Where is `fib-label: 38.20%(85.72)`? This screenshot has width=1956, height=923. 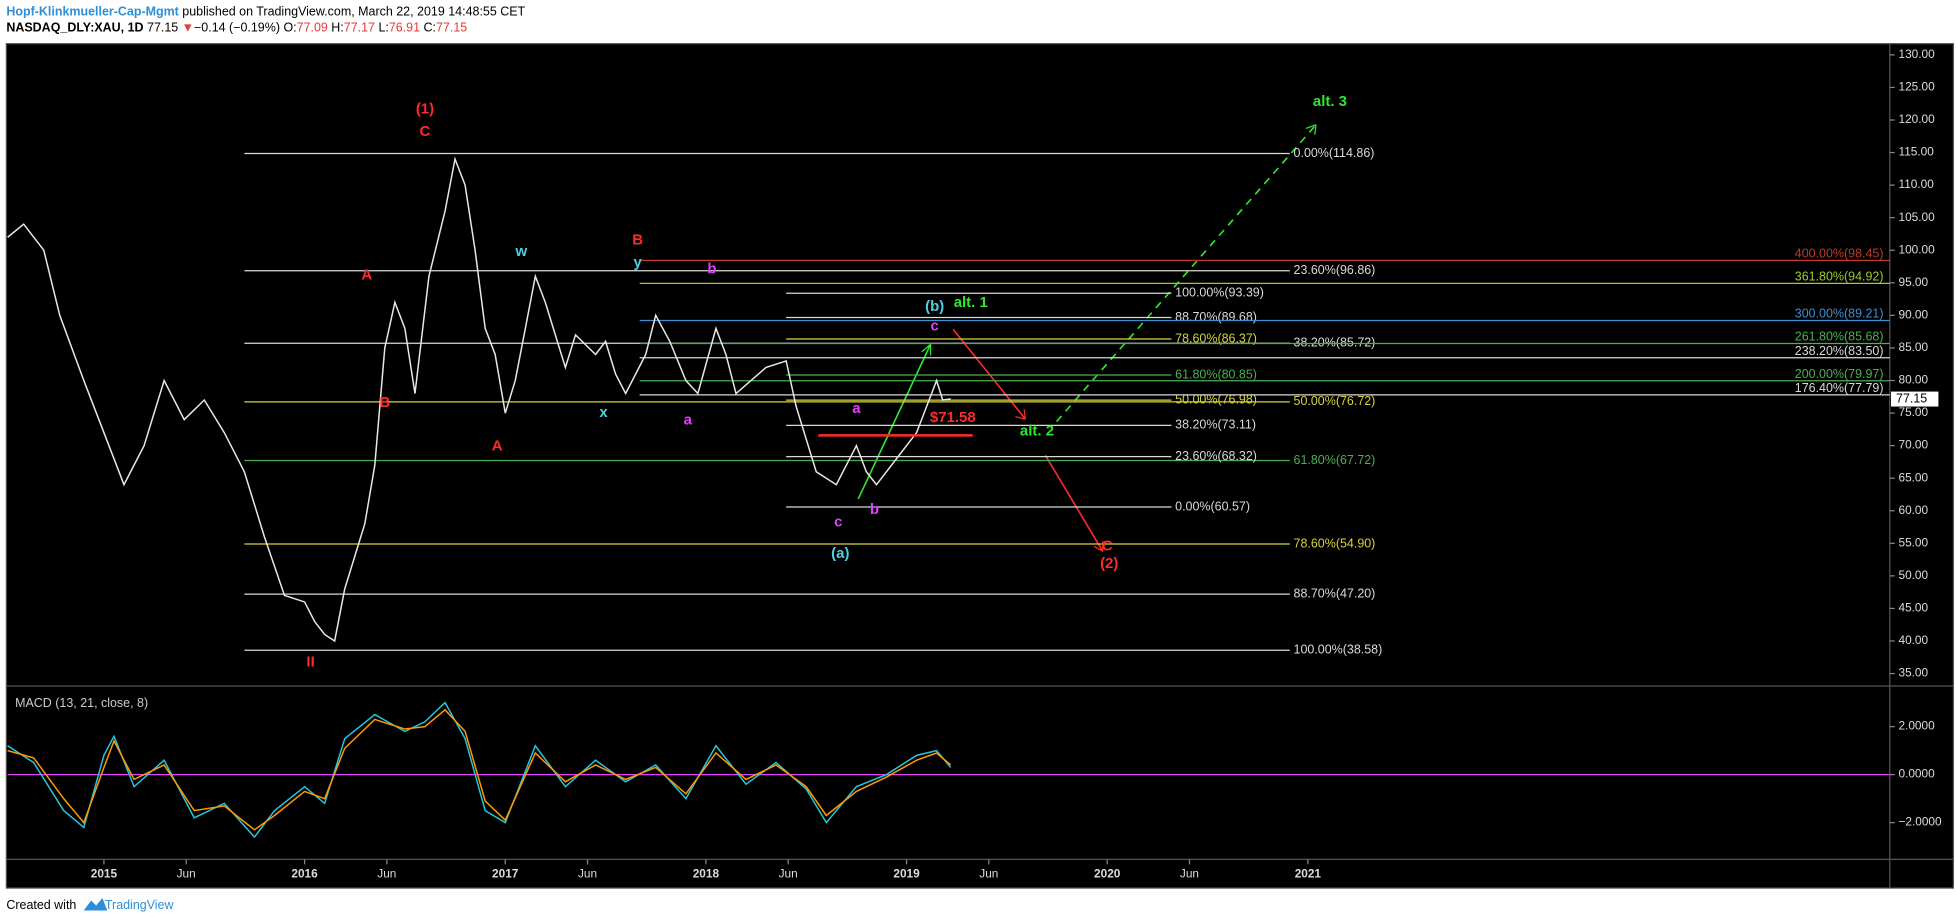
fib-label: 38.20%(85.72) is located at coordinates (1335, 343).